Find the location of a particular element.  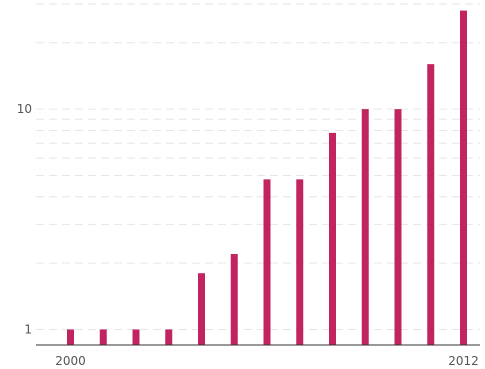

x-tick-label: 2000 is located at coordinates (70, 361).